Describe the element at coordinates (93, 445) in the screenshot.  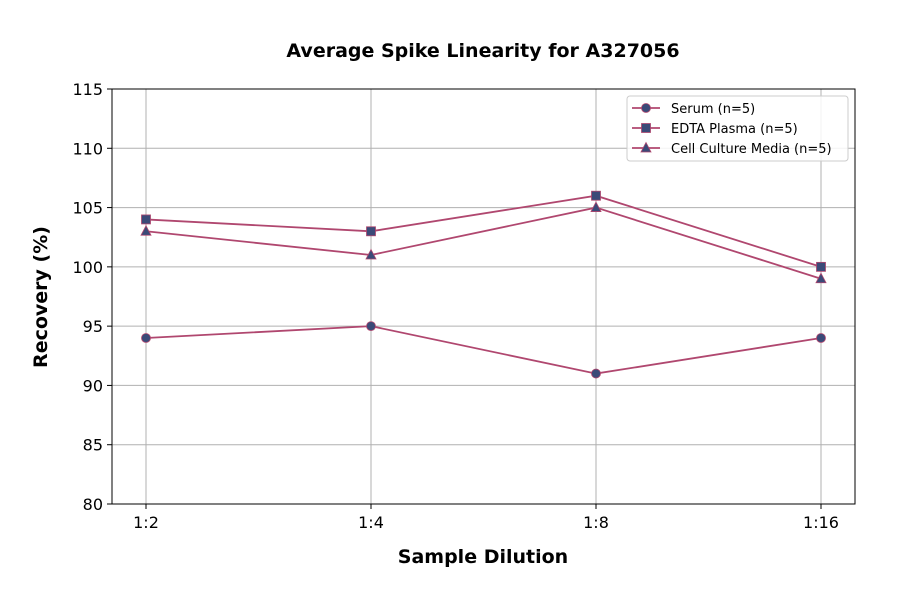
I see `y-tick-label: 85` at that location.